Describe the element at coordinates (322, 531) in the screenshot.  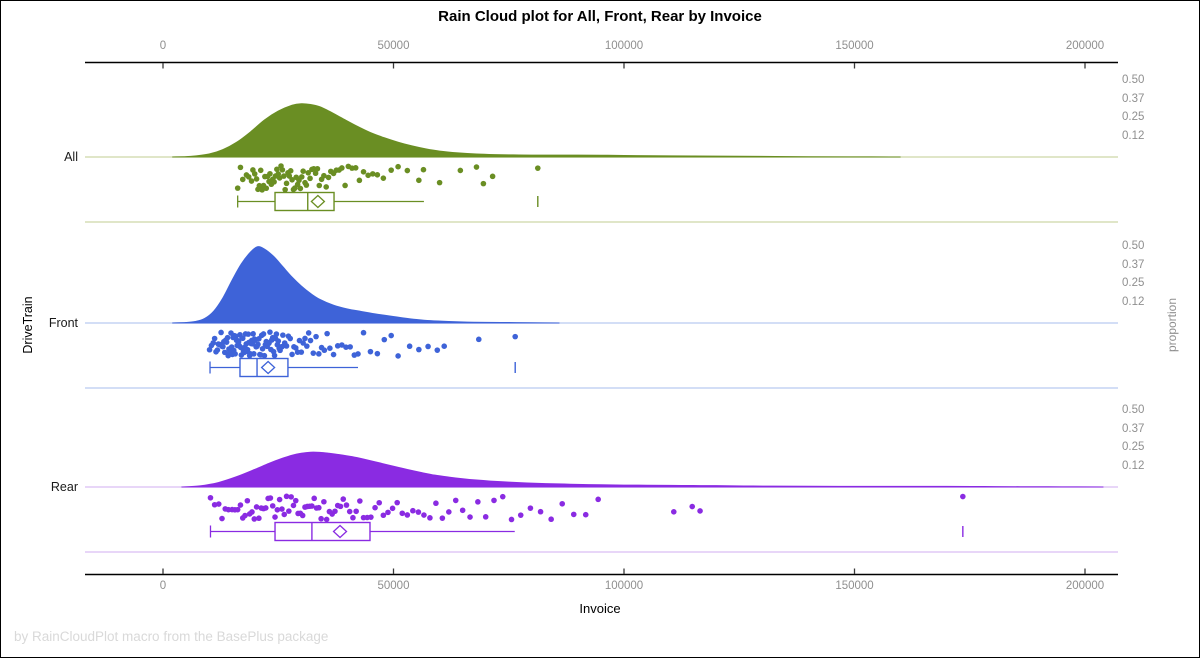
I see `box-rear` at that location.